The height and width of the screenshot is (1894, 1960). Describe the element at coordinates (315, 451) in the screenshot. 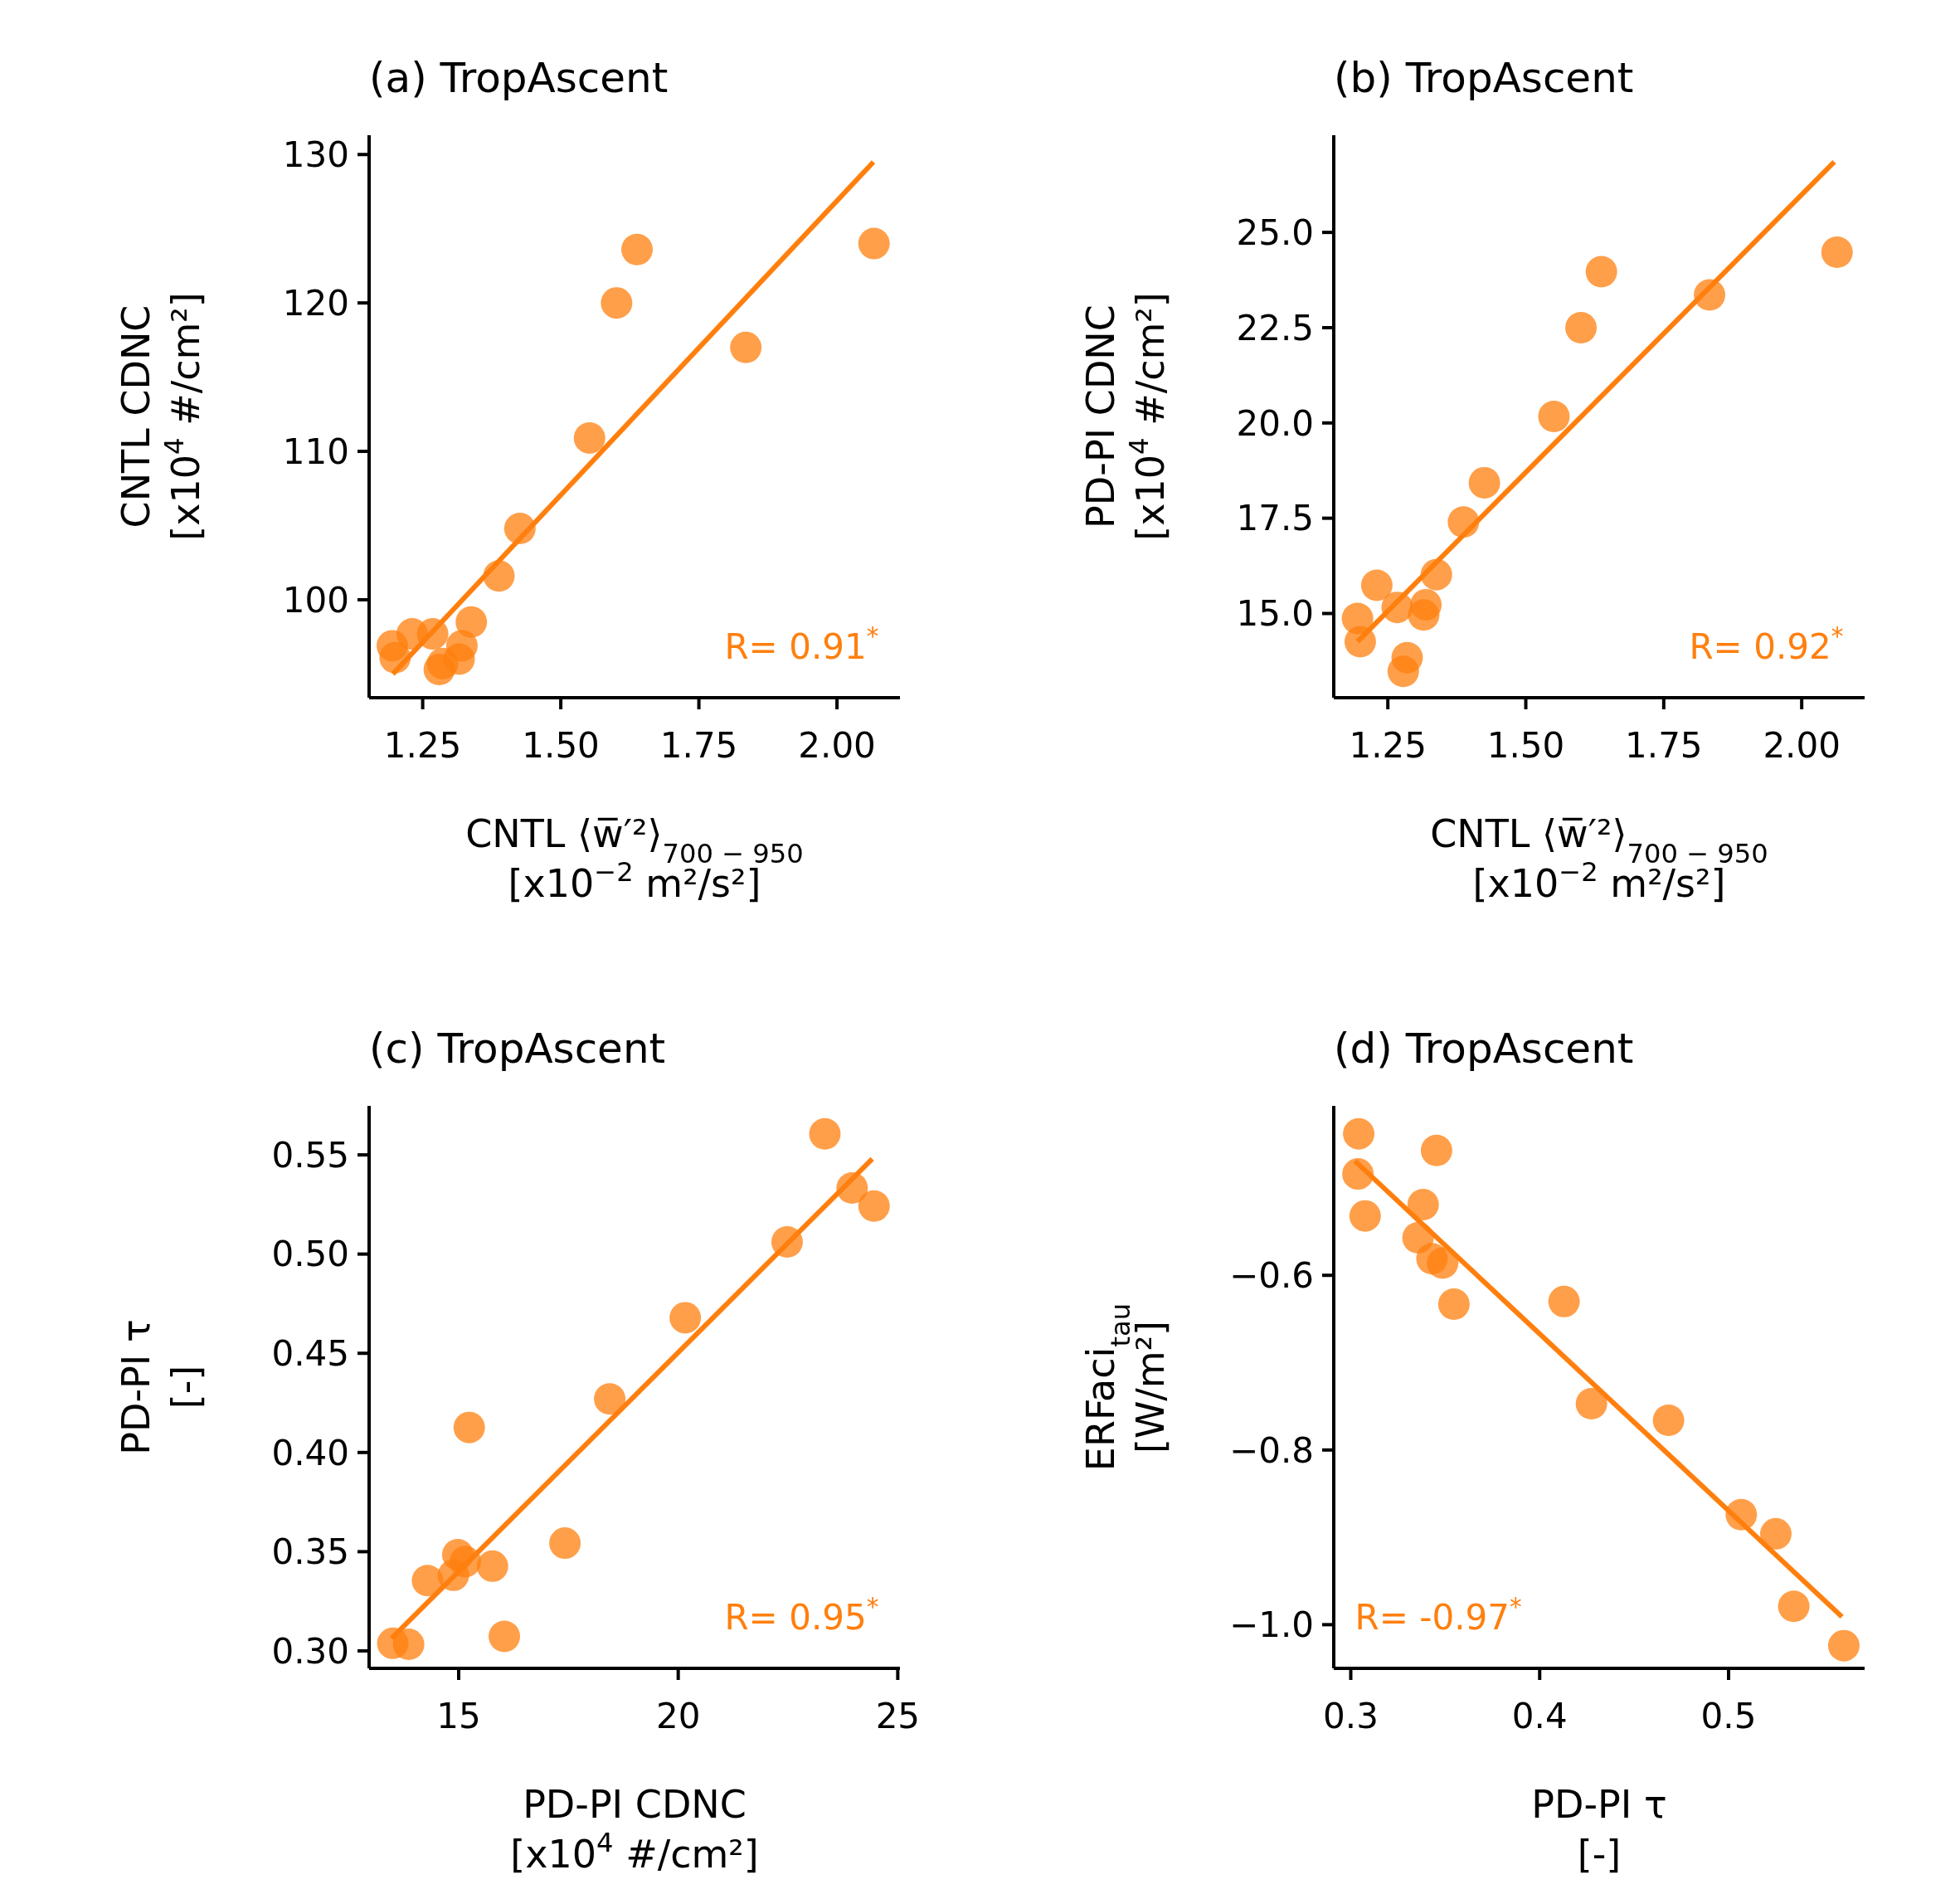

I see `y-tick-label: 110` at that location.